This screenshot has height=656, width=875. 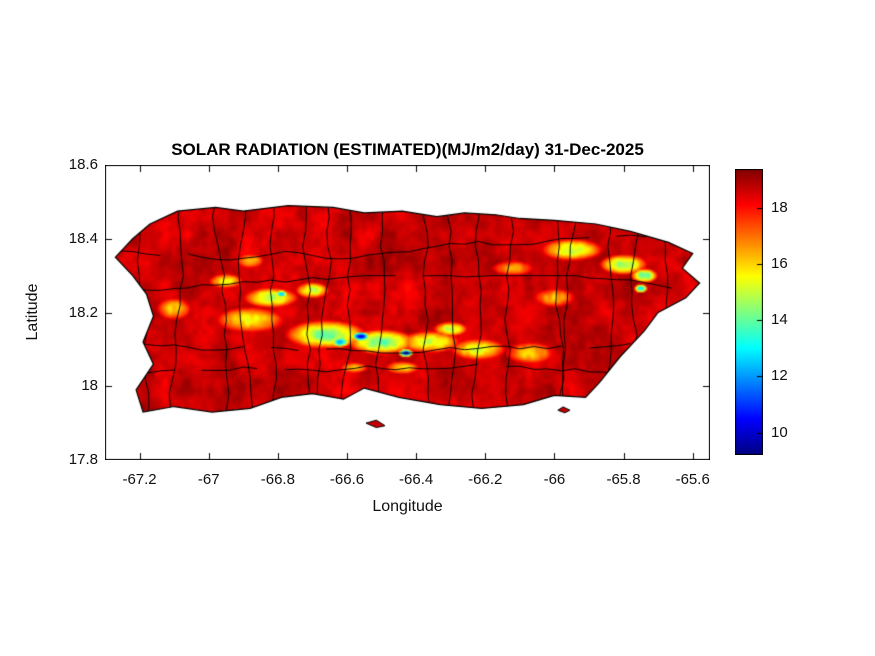 I want to click on colorbar-tick-label: 16, so click(x=779, y=264).